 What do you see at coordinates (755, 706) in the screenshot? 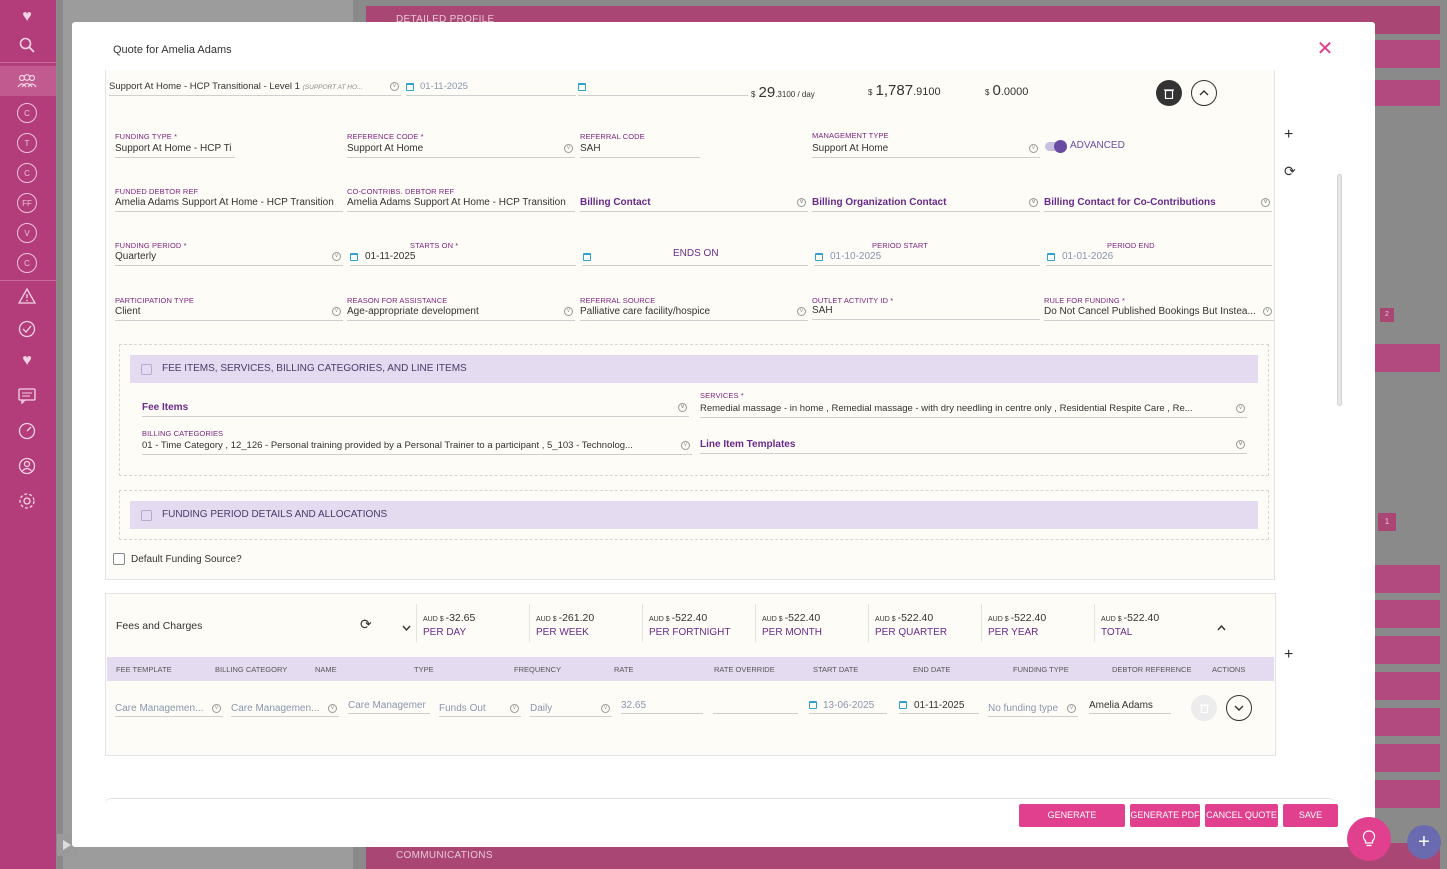
I see `row-rate-override-input` at bounding box center [755, 706].